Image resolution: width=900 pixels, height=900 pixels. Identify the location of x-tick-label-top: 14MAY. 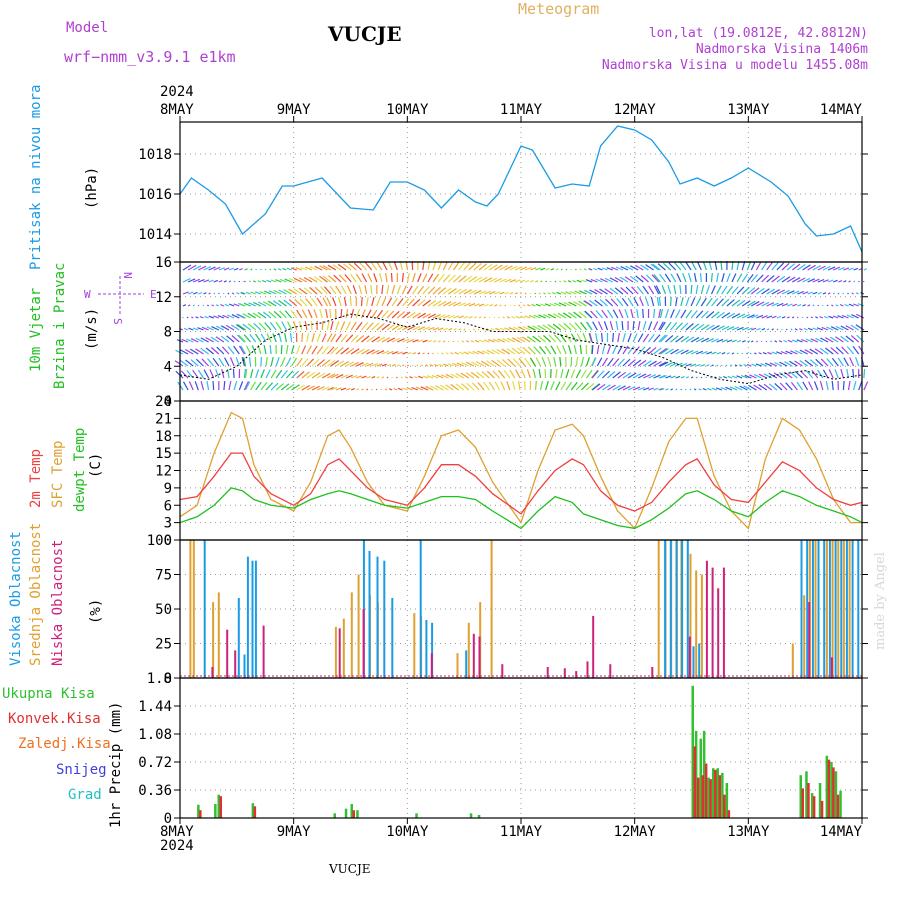
(841, 110).